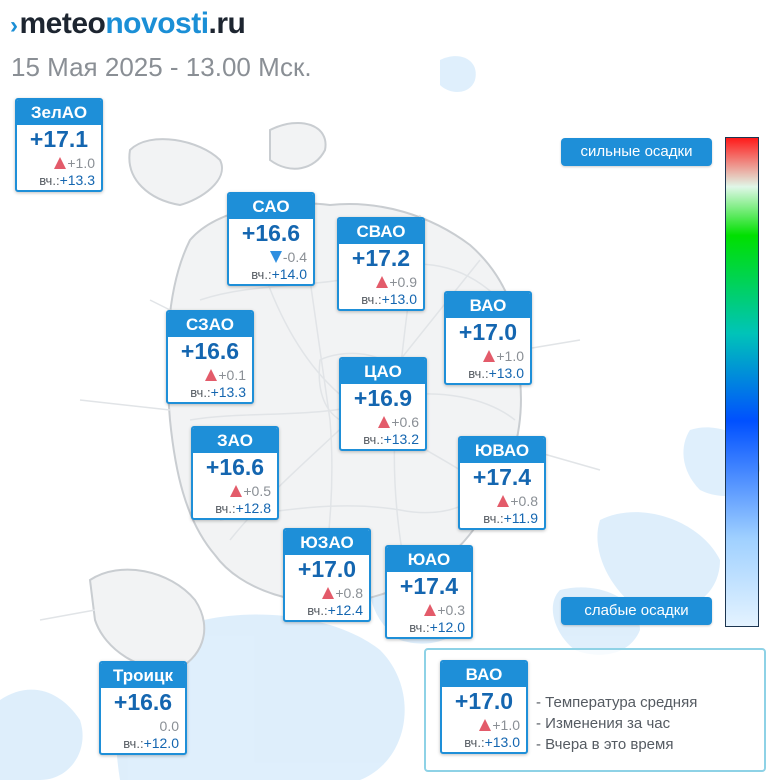 Image resolution: width=780 pixels, height=780 pixels. What do you see at coordinates (510, 518) in the screenshot?
I see `district-yesterday: вч.:+11.9` at bounding box center [510, 518].